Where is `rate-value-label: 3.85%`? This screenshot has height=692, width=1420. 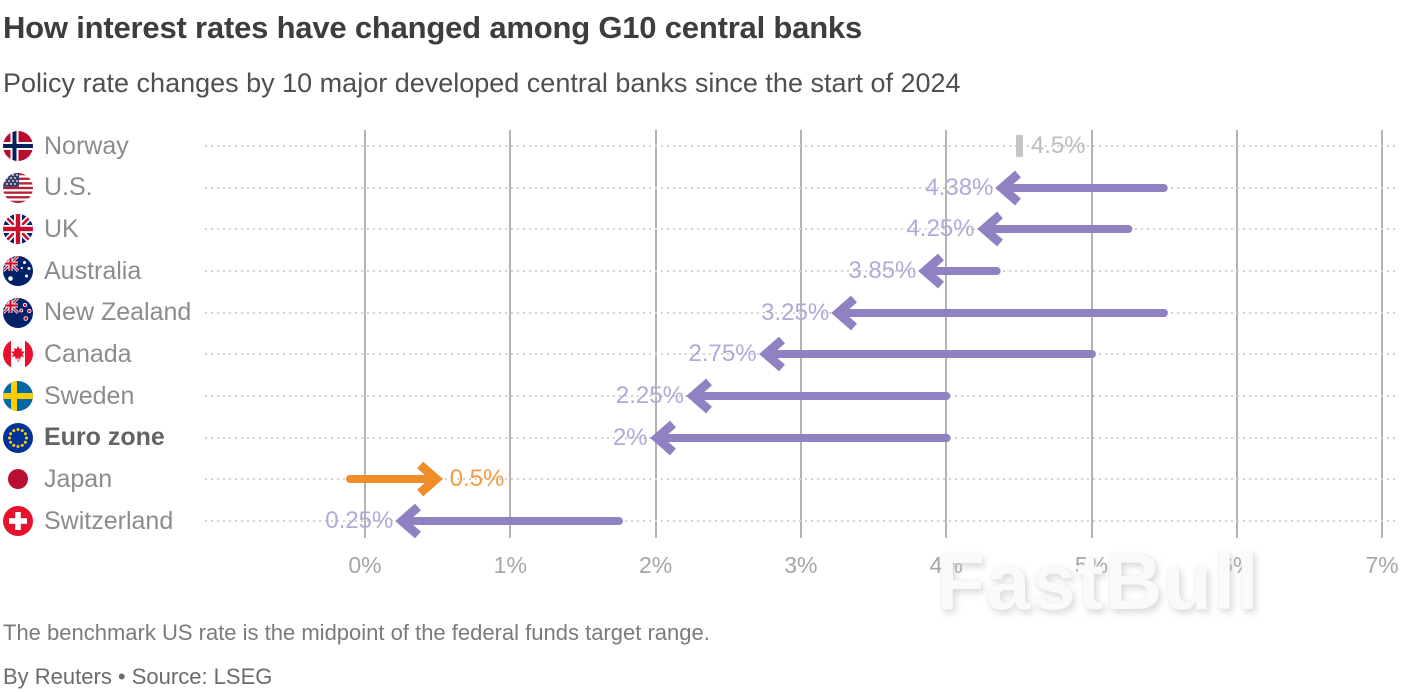
rate-value-label: 3.85% is located at coordinates (882, 270).